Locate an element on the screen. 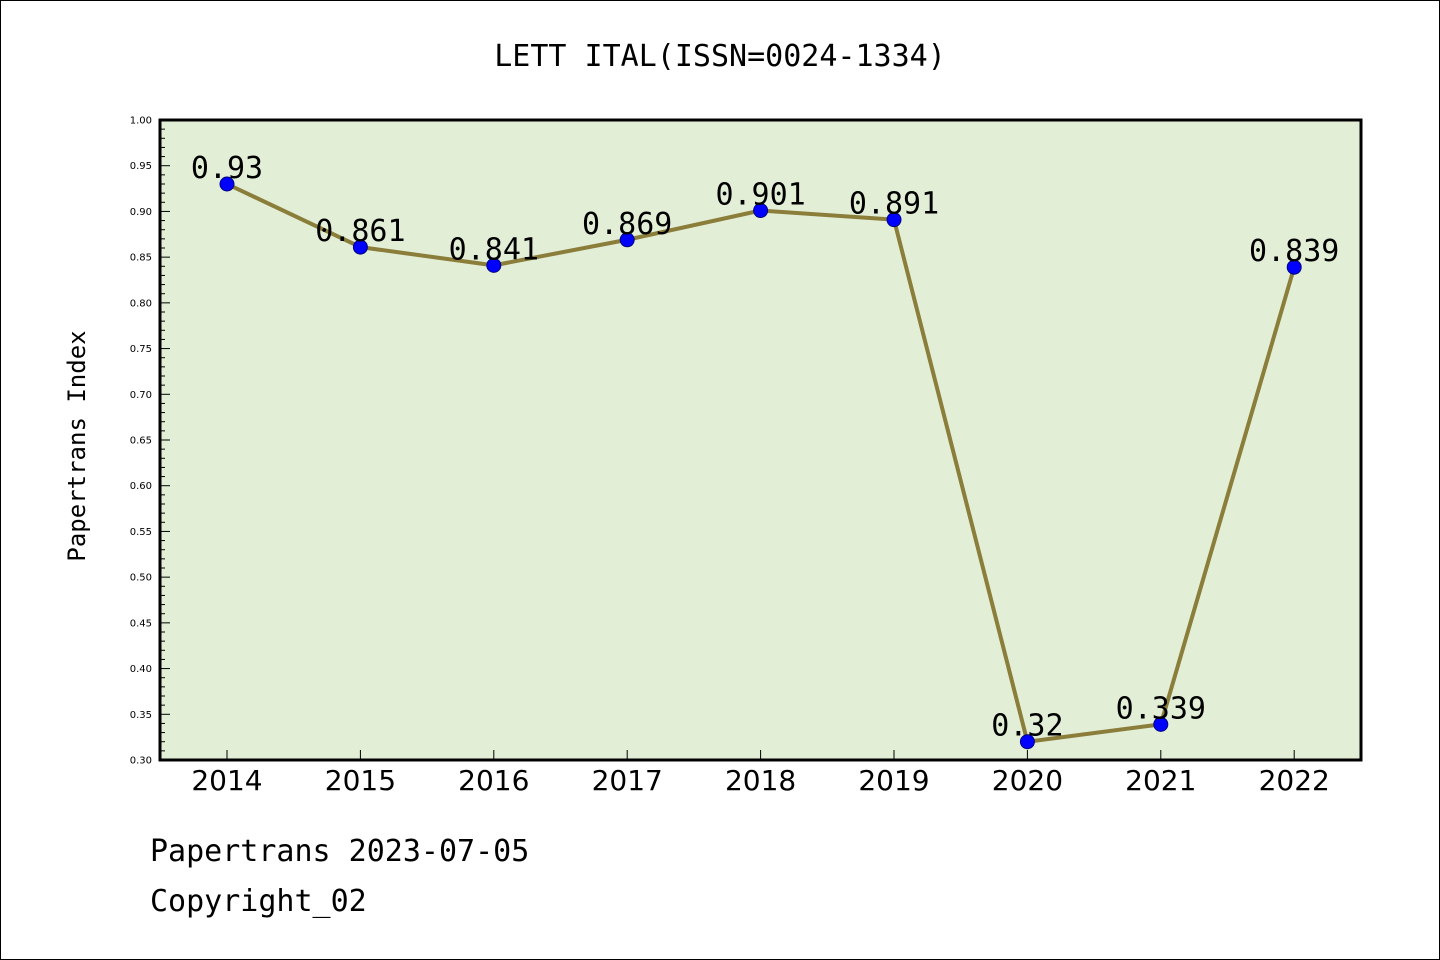  y-tick-label: 0.80 is located at coordinates (141, 303).